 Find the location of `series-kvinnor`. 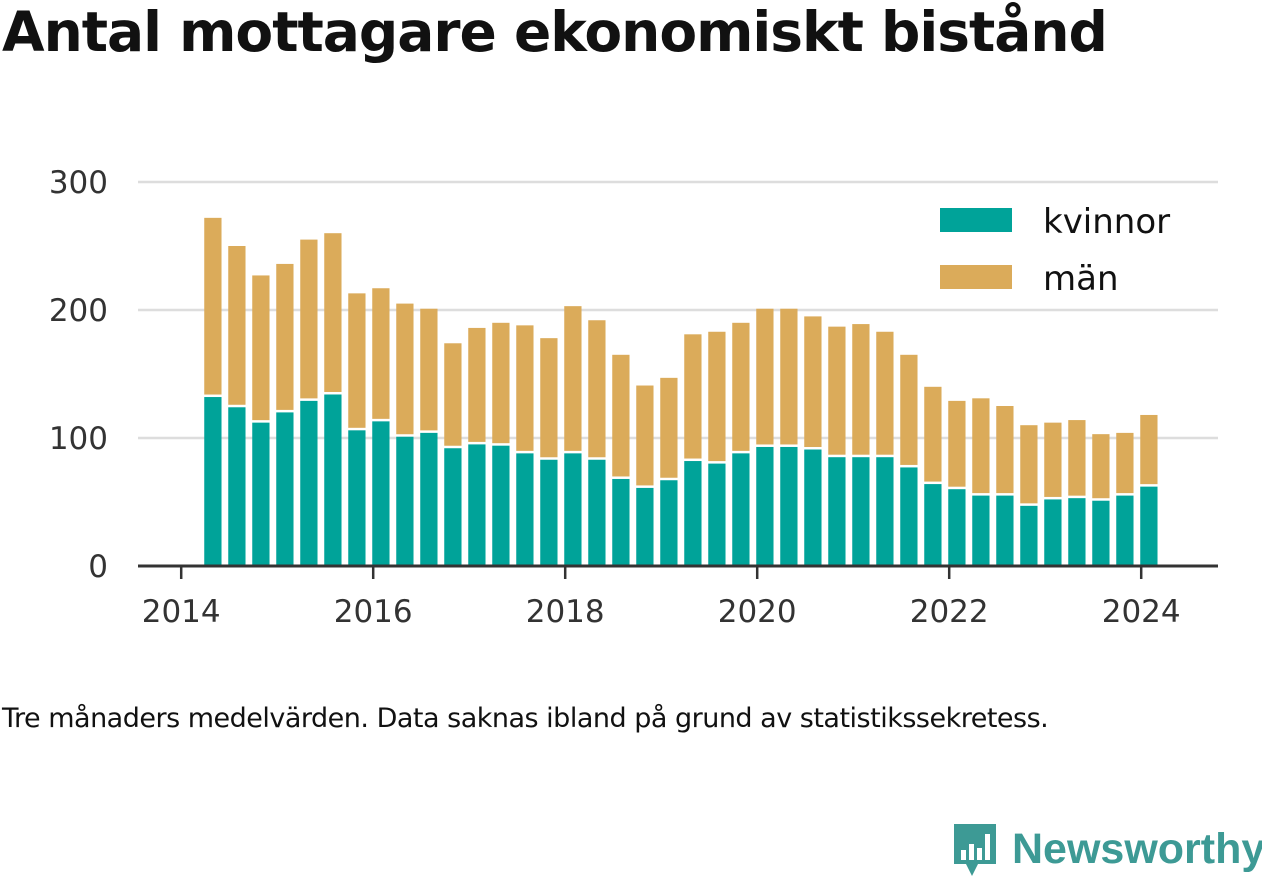

series-kvinnor is located at coordinates (681, 480).